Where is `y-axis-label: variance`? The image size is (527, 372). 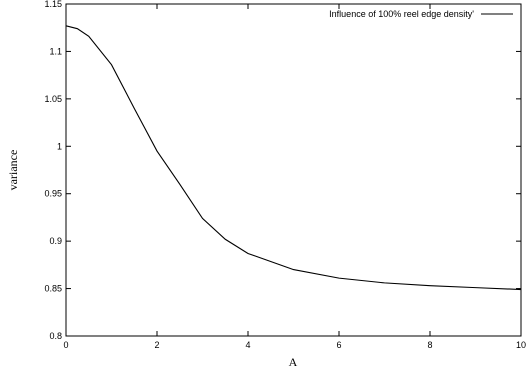
y-axis-label: variance is located at coordinates (13, 170).